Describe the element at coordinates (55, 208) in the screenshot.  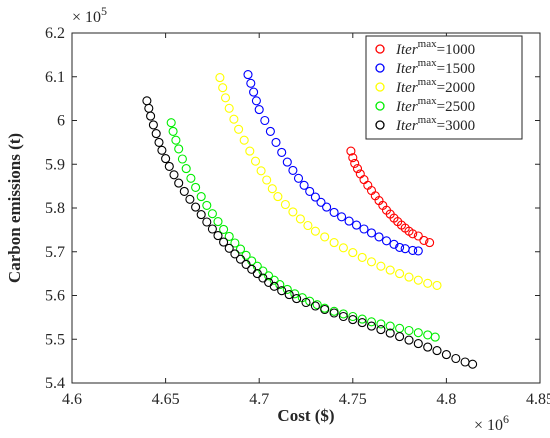
I see `y-tick-label: 5.8` at that location.